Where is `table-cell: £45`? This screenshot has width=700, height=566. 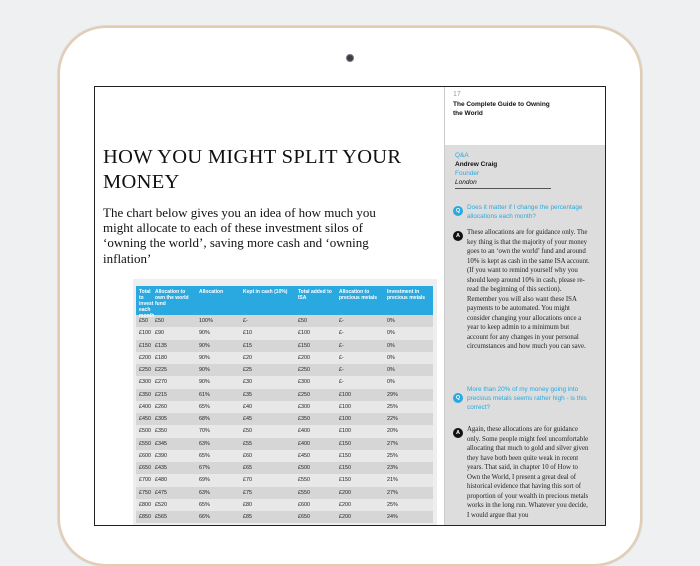 table-cell: £45 is located at coordinates (247, 419).